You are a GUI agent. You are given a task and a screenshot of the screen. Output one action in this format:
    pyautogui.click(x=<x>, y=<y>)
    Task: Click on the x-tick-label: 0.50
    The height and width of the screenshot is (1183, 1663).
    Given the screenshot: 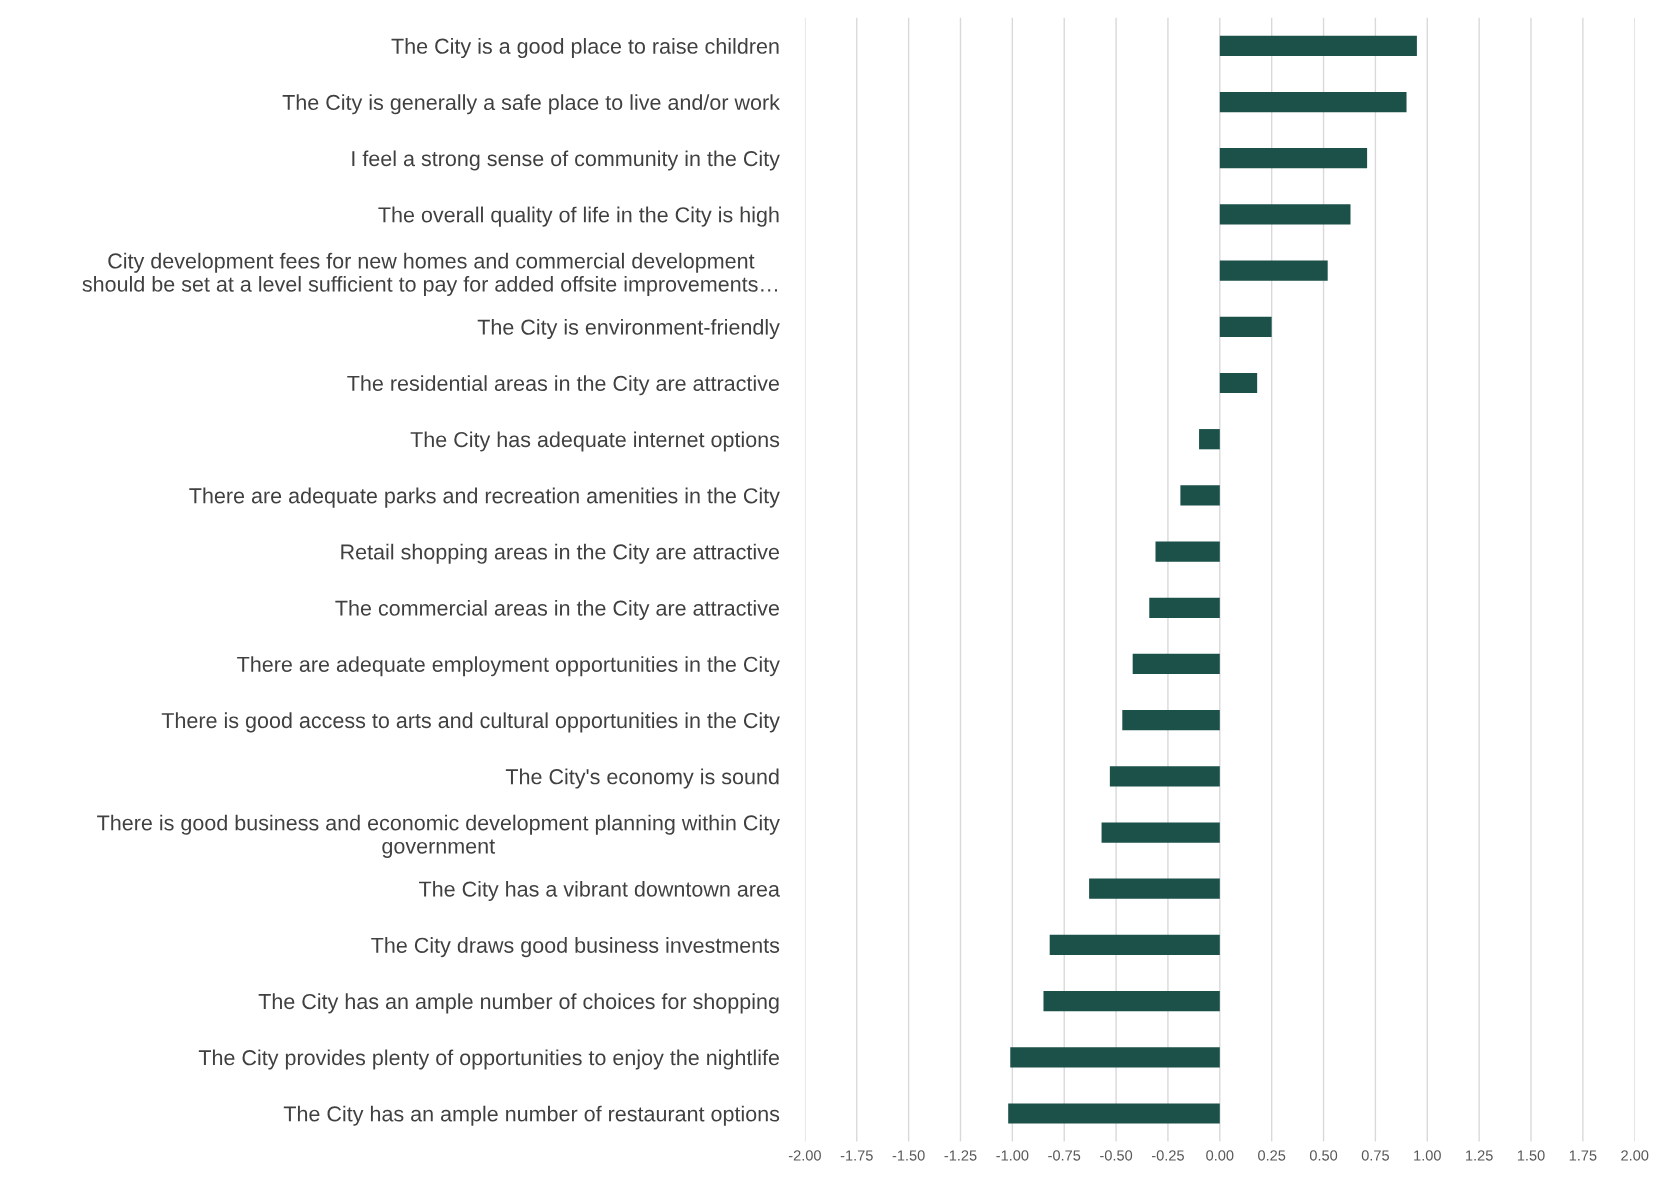 What is the action you would take?
    pyautogui.click(x=1323, y=1155)
    